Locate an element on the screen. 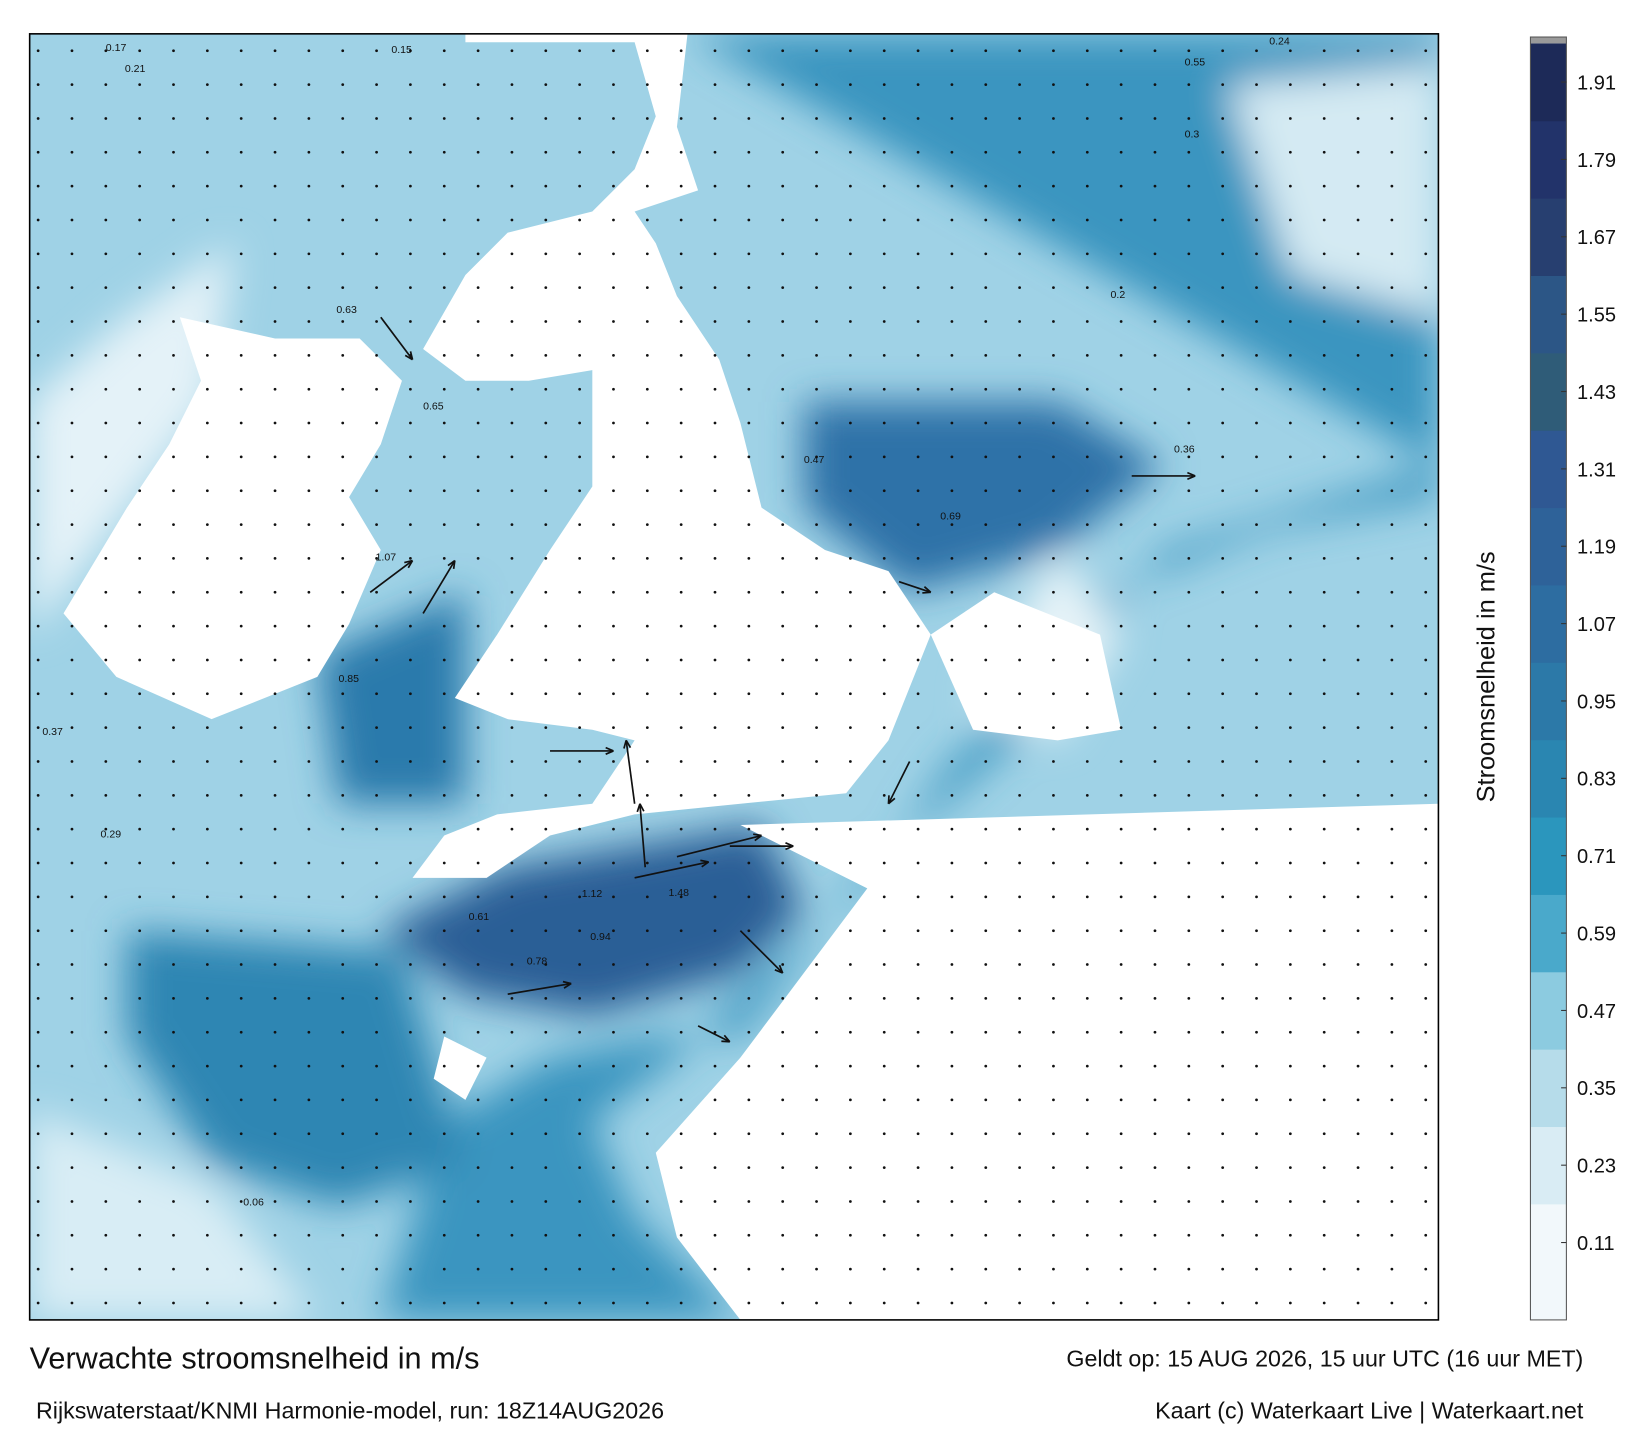  colorbar-tick-label: 0.95 is located at coordinates (1596, 702).